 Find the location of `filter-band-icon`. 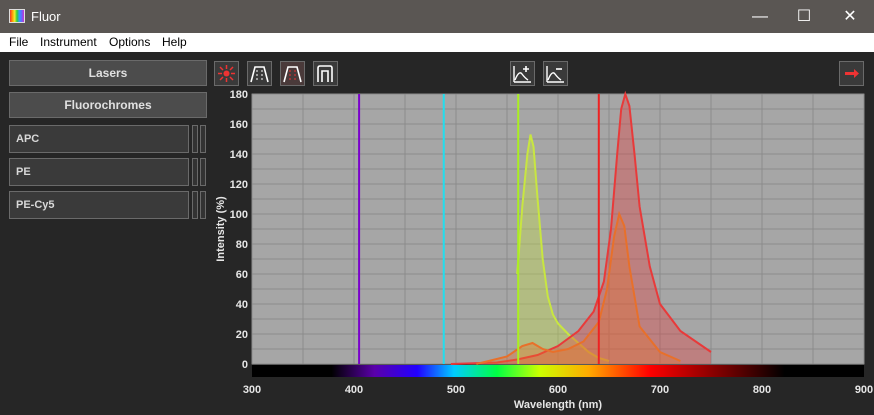

filter-band-icon is located at coordinates (259, 74).